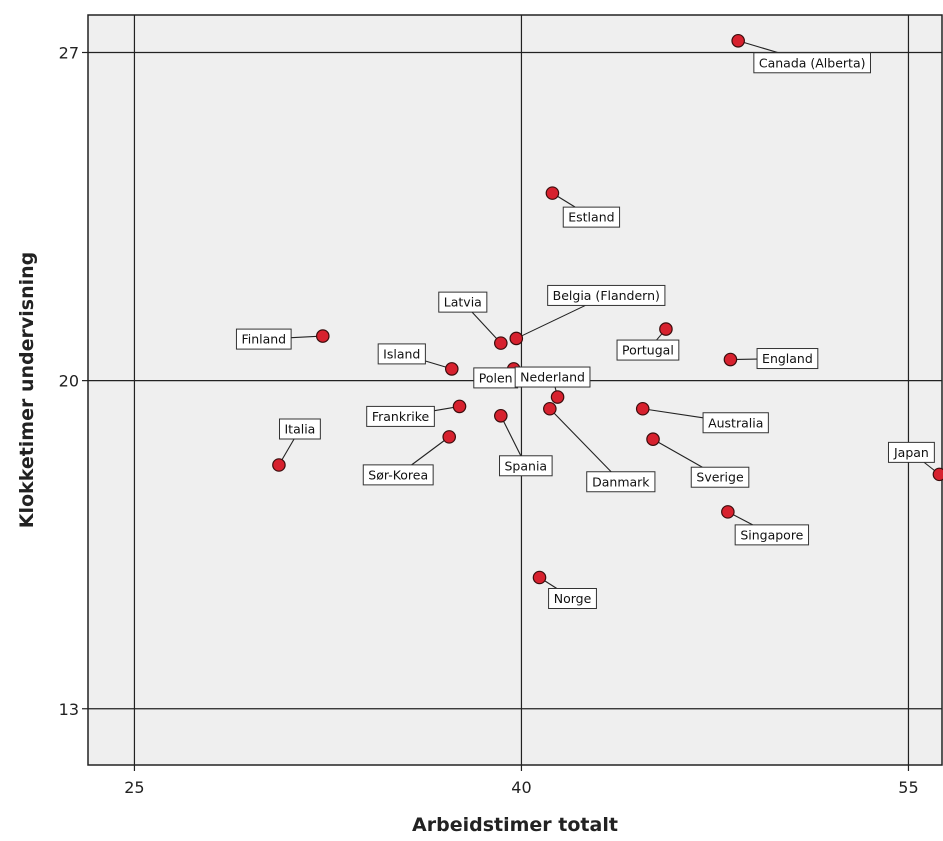 Image resolution: width=943 pixels, height=841 pixels. What do you see at coordinates (263, 339) in the screenshot?
I see `point-label: Finland` at bounding box center [263, 339].